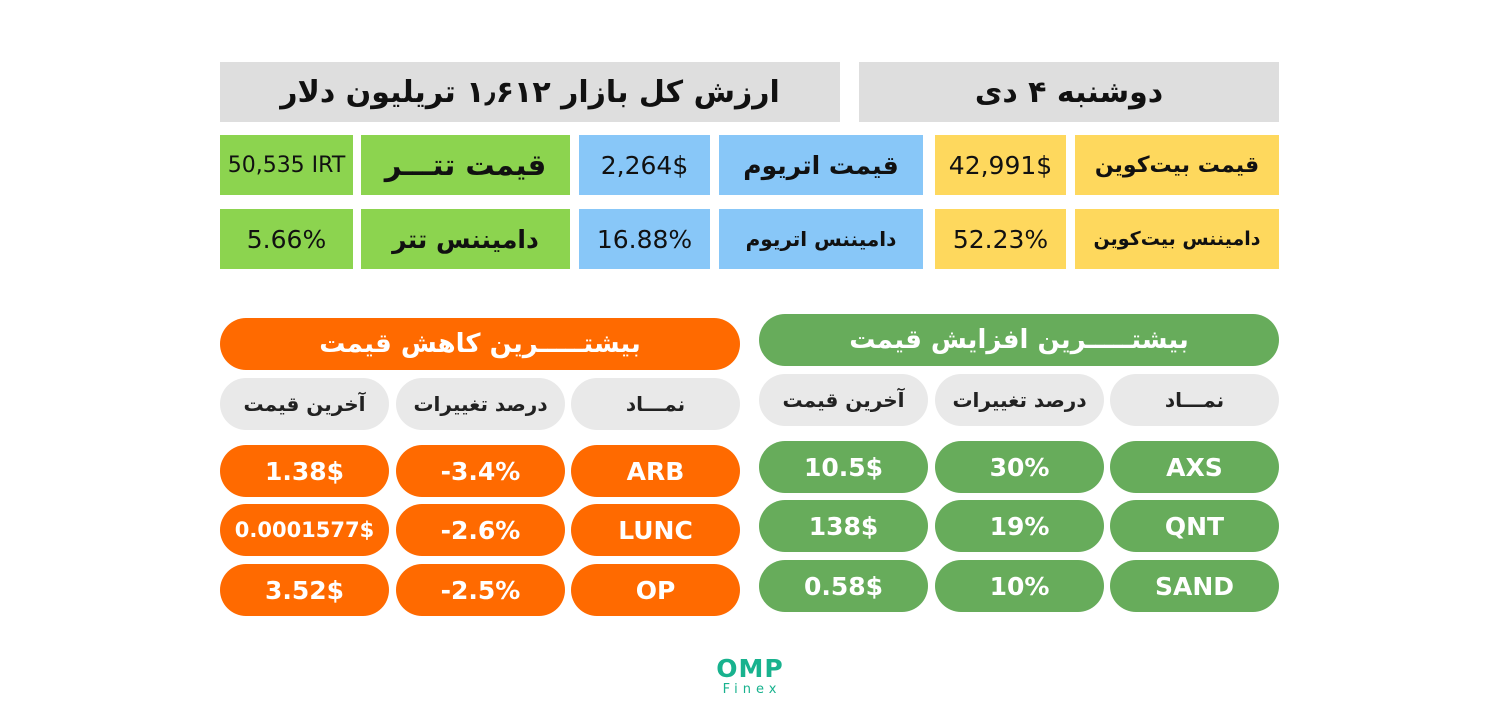 The width and height of the screenshot is (1500, 720). What do you see at coordinates (644, 165) in the screenshot?
I see `eth-price-value: 2,264$` at bounding box center [644, 165].